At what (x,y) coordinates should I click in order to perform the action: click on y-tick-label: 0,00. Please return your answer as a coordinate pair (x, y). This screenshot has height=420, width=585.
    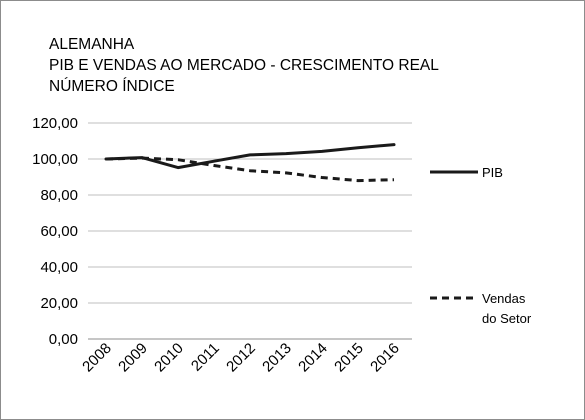
    Looking at the image, I should click on (63, 339).